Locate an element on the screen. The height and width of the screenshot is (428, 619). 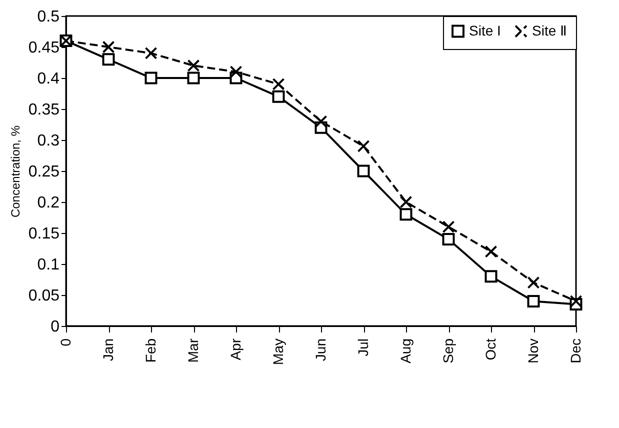
x-tick-label: Nov is located at coordinates (533, 351).